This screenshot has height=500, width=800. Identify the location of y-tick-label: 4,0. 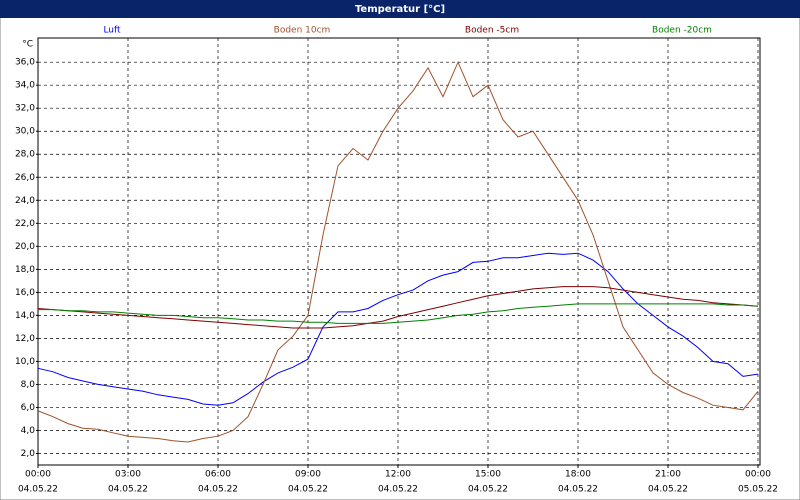
(28, 431).